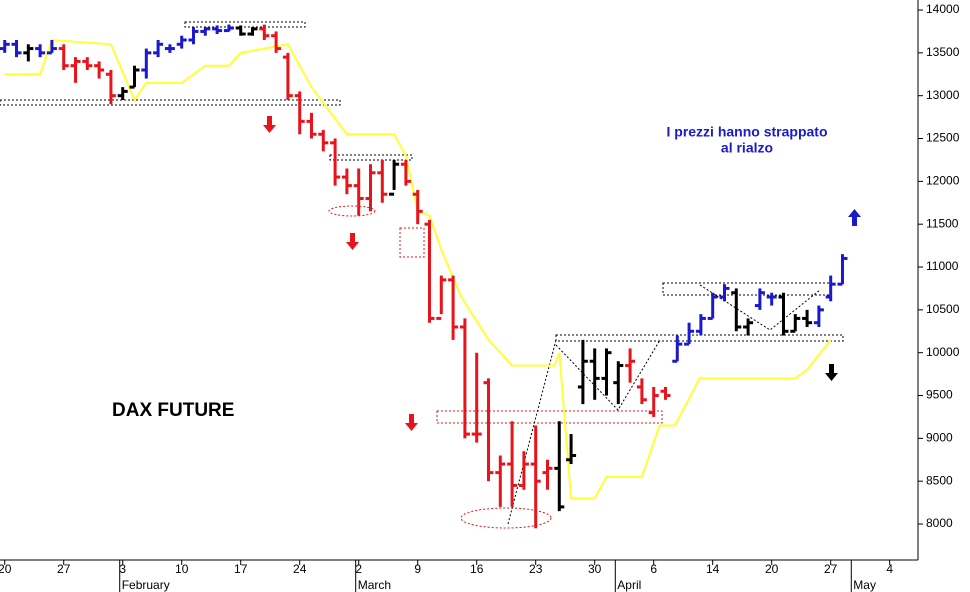 The width and height of the screenshot is (970, 592). I want to click on y-tick-label: 10500, so click(943, 309).